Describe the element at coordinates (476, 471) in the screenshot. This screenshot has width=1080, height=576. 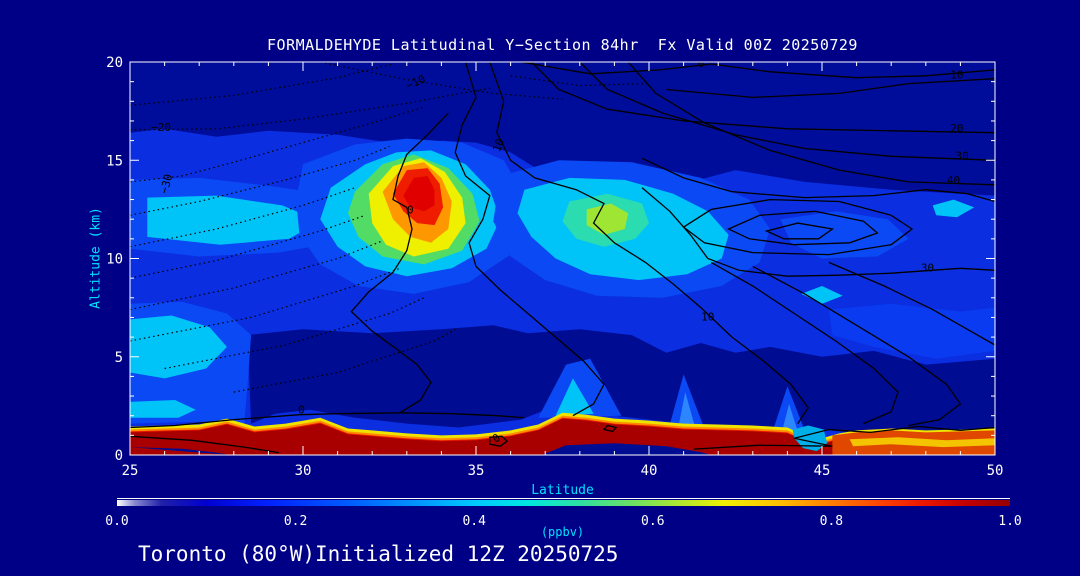
I see `x-tick-label: 35` at that location.